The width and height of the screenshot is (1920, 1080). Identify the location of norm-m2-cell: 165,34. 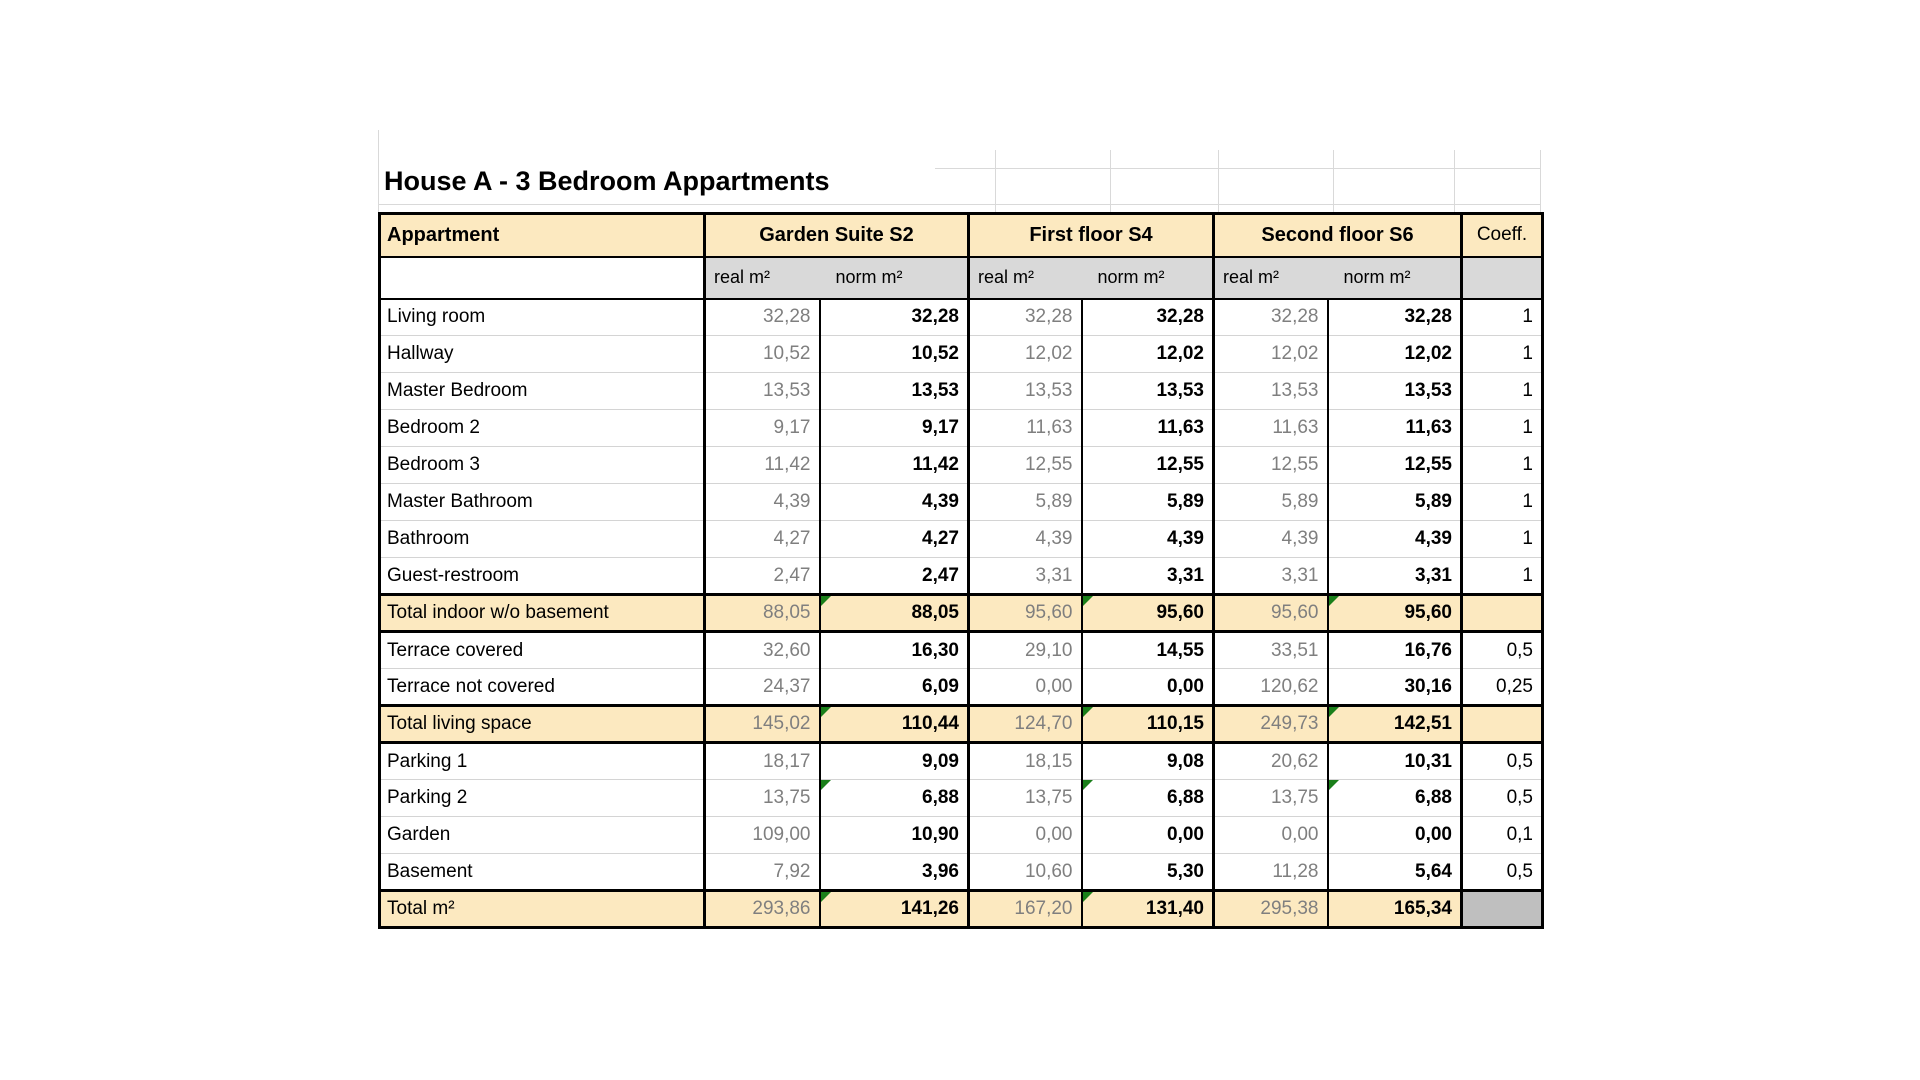
(1394, 909).